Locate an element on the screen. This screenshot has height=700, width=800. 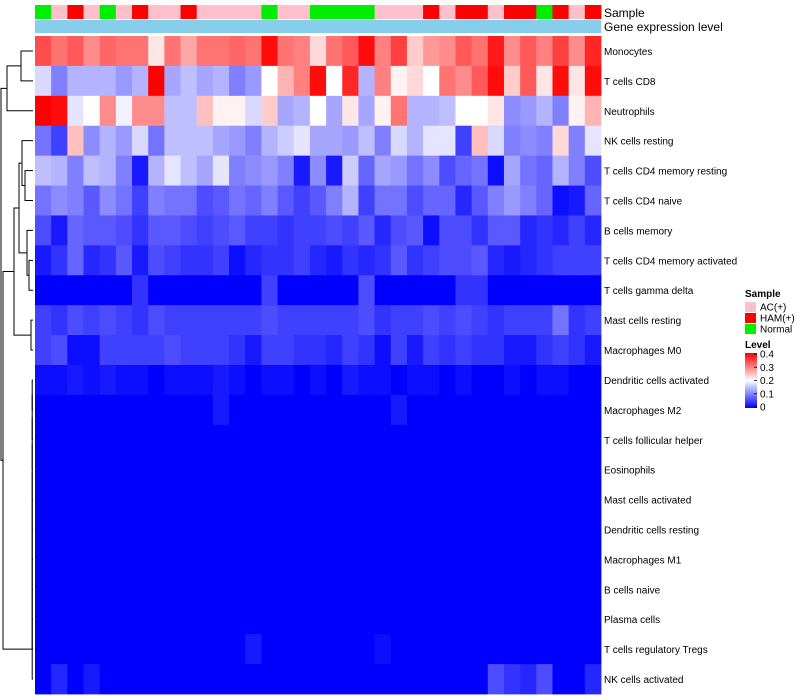
row-label: Macrophages M0 is located at coordinates (643, 351).